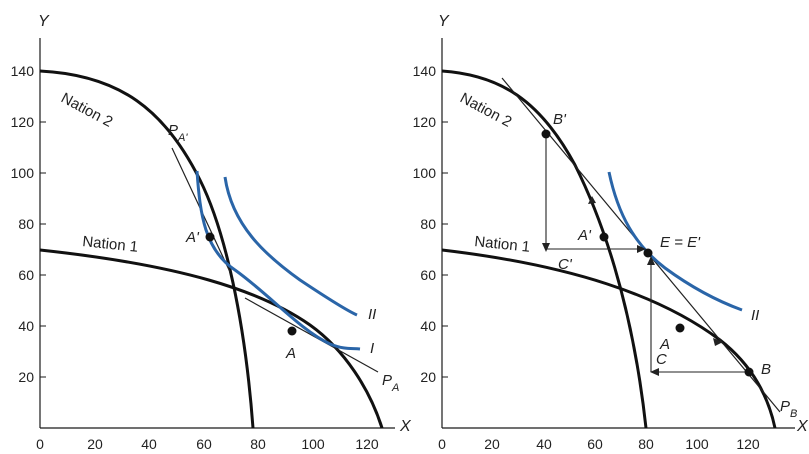  I want to click on right-nation2-label: Nation 2, so click(485, 110).